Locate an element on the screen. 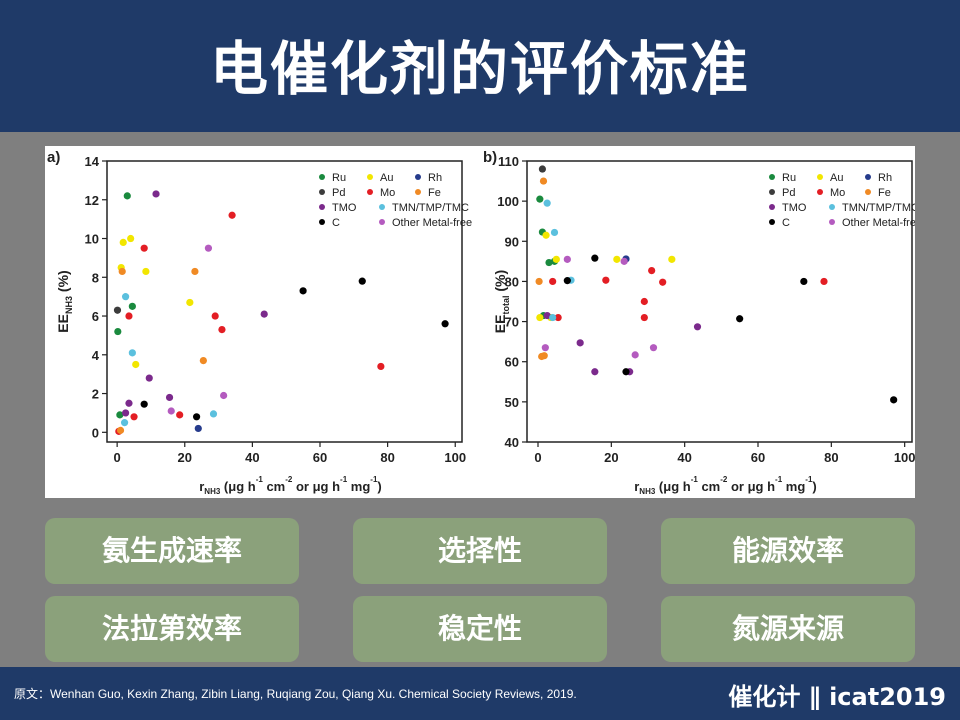 The height and width of the screenshot is (720, 960). nitrogen-source-button: 氮源来源 is located at coordinates (788, 629).